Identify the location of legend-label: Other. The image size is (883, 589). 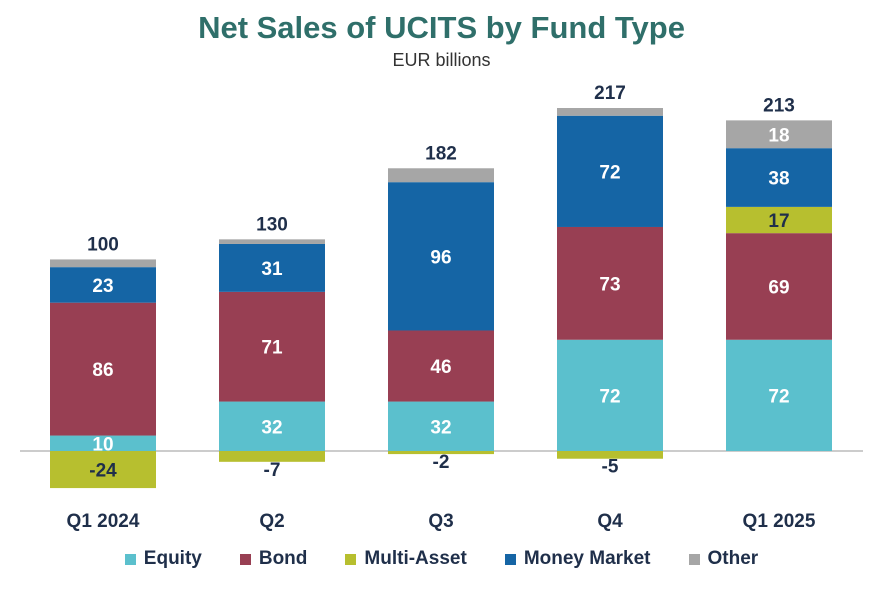
(733, 558).